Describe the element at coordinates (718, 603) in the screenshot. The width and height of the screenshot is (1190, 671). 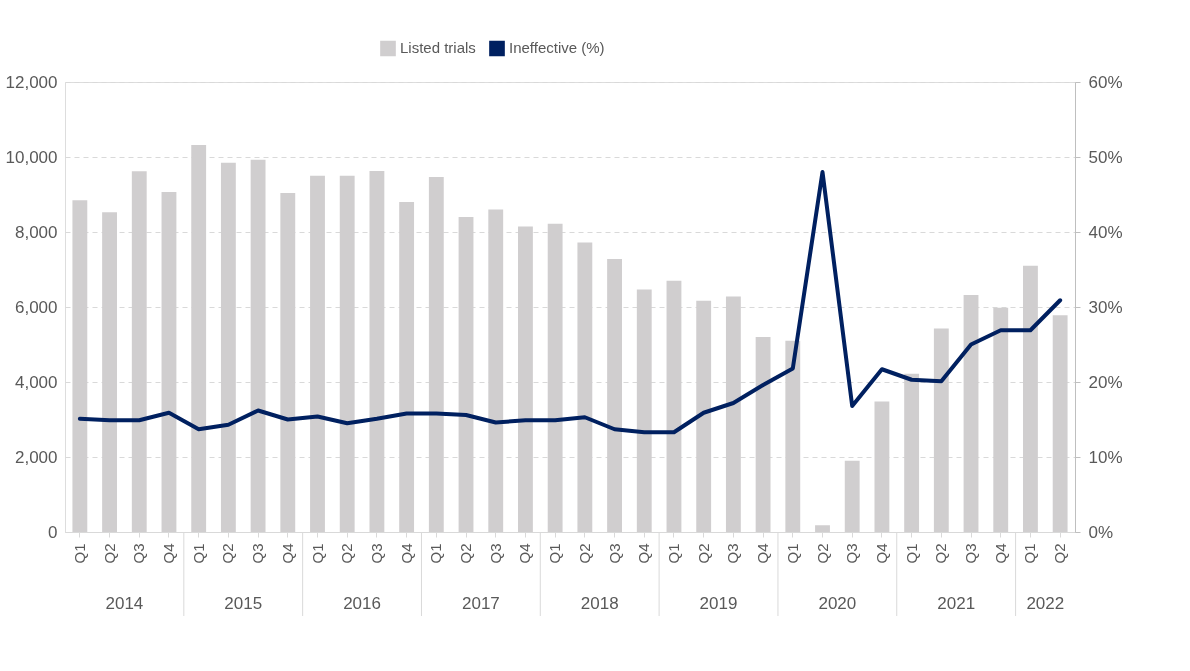
I see `text: 2019` at that location.